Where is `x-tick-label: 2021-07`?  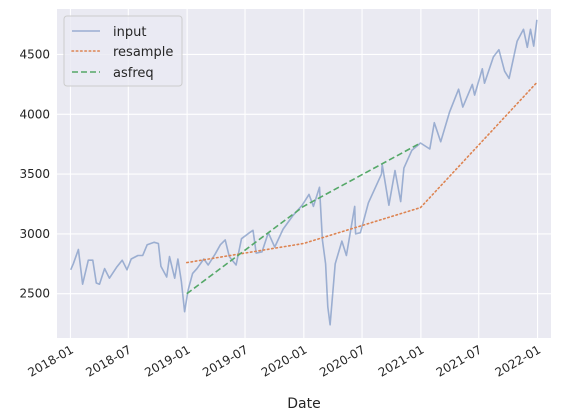
x-tick-label: 2021-07 is located at coordinates (459, 360).